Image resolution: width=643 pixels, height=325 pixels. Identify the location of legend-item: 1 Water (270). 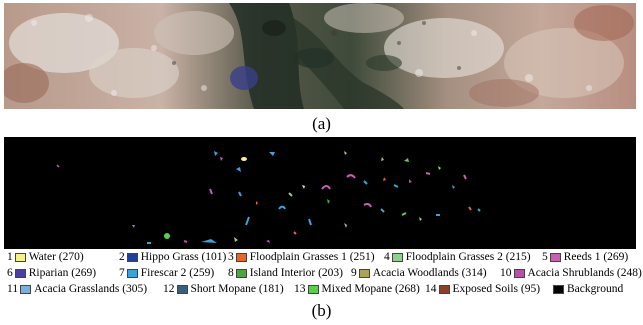
(45, 257).